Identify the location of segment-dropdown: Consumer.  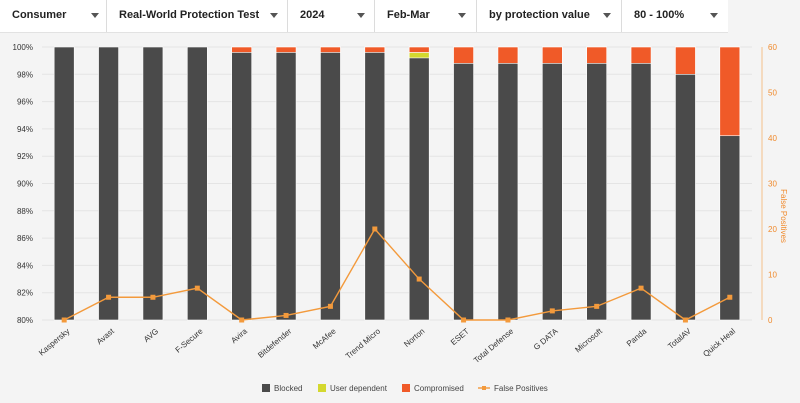
(53, 16).